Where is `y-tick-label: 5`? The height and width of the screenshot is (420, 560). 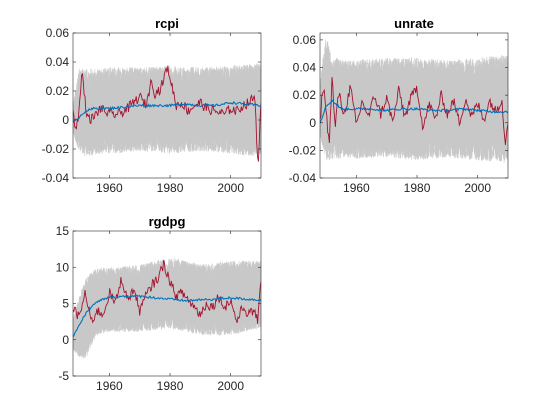
y-tick-label: 5 is located at coordinates (65, 304).